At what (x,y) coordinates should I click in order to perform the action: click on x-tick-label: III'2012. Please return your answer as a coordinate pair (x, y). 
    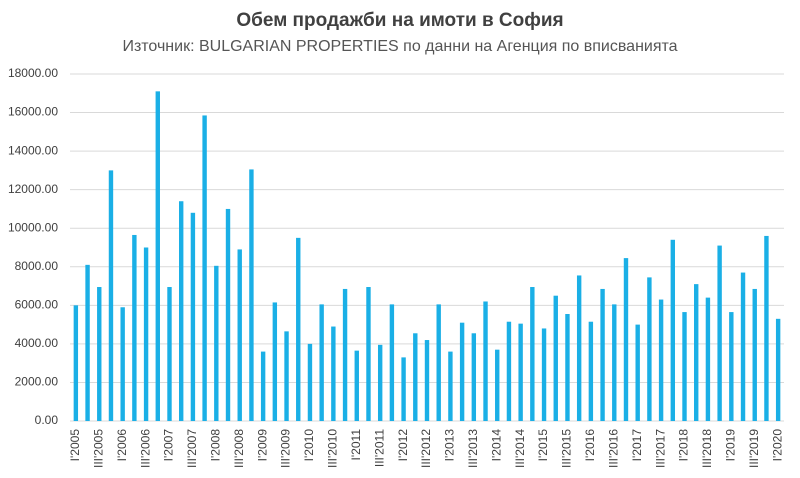
    Looking at the image, I should click on (426, 448).